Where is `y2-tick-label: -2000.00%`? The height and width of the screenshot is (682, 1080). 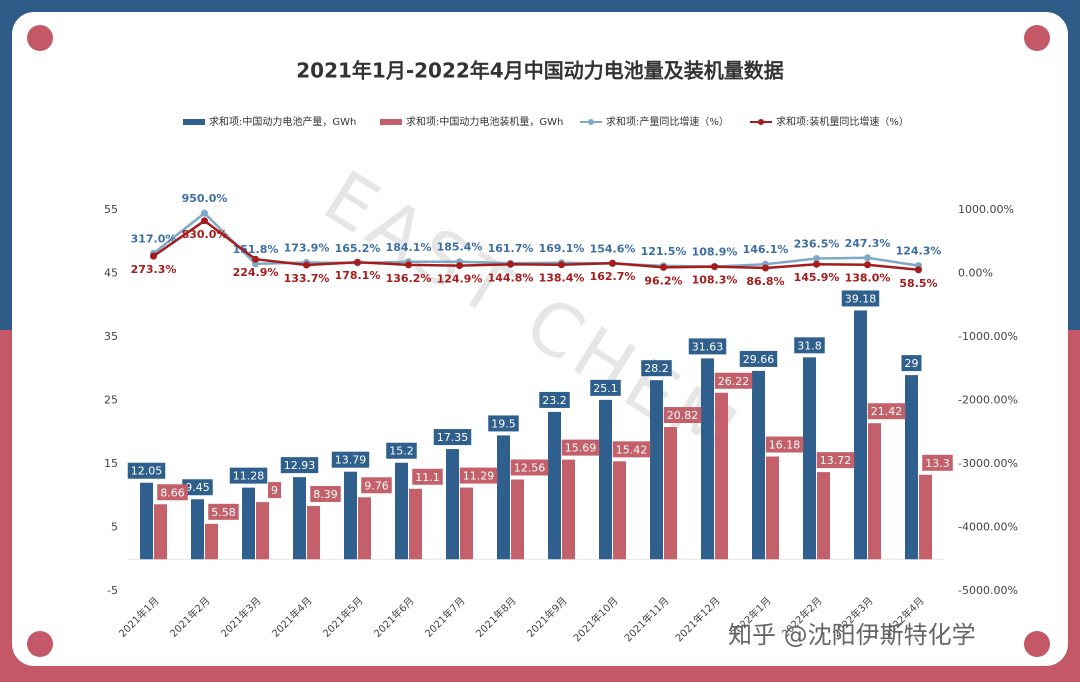
y2-tick-label: -2000.00% is located at coordinates (988, 400).